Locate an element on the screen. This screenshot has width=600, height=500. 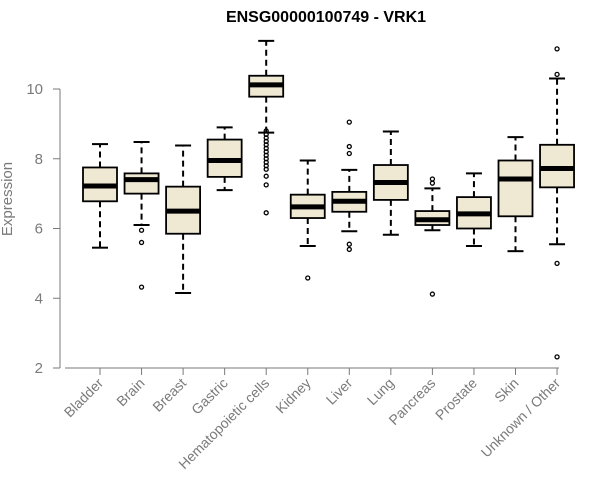
y-tick-label: 6 is located at coordinates (39, 229).